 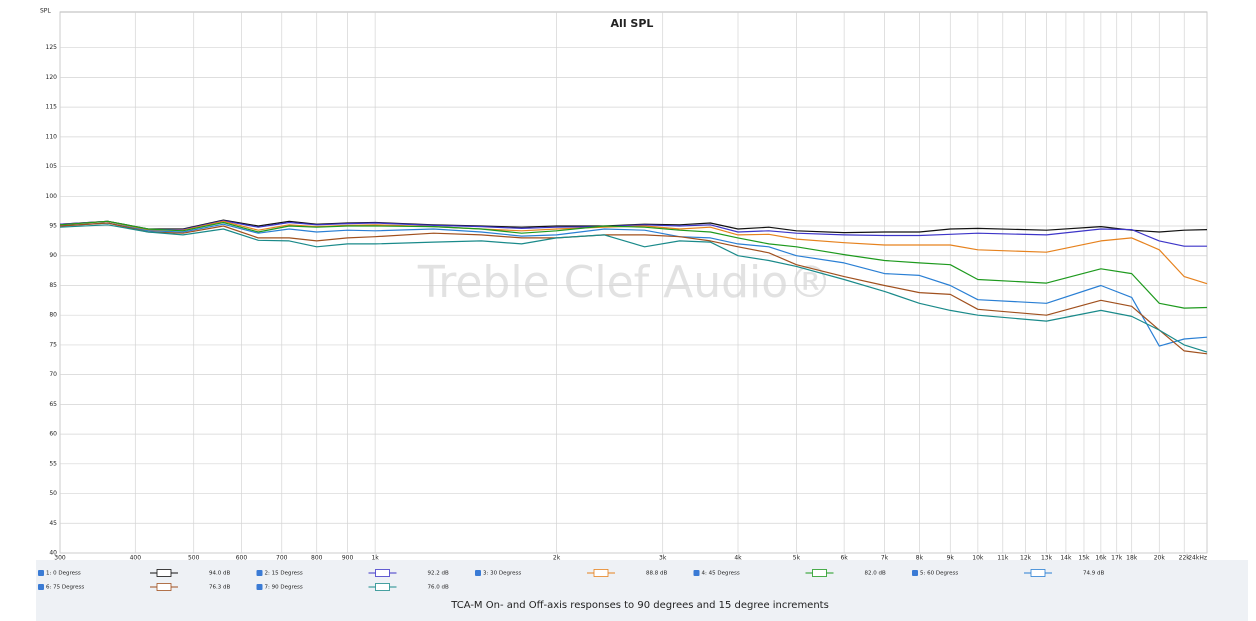 What do you see at coordinates (656, 574) in the screenshot?
I see `legend-level: 88.8 dB` at bounding box center [656, 574].